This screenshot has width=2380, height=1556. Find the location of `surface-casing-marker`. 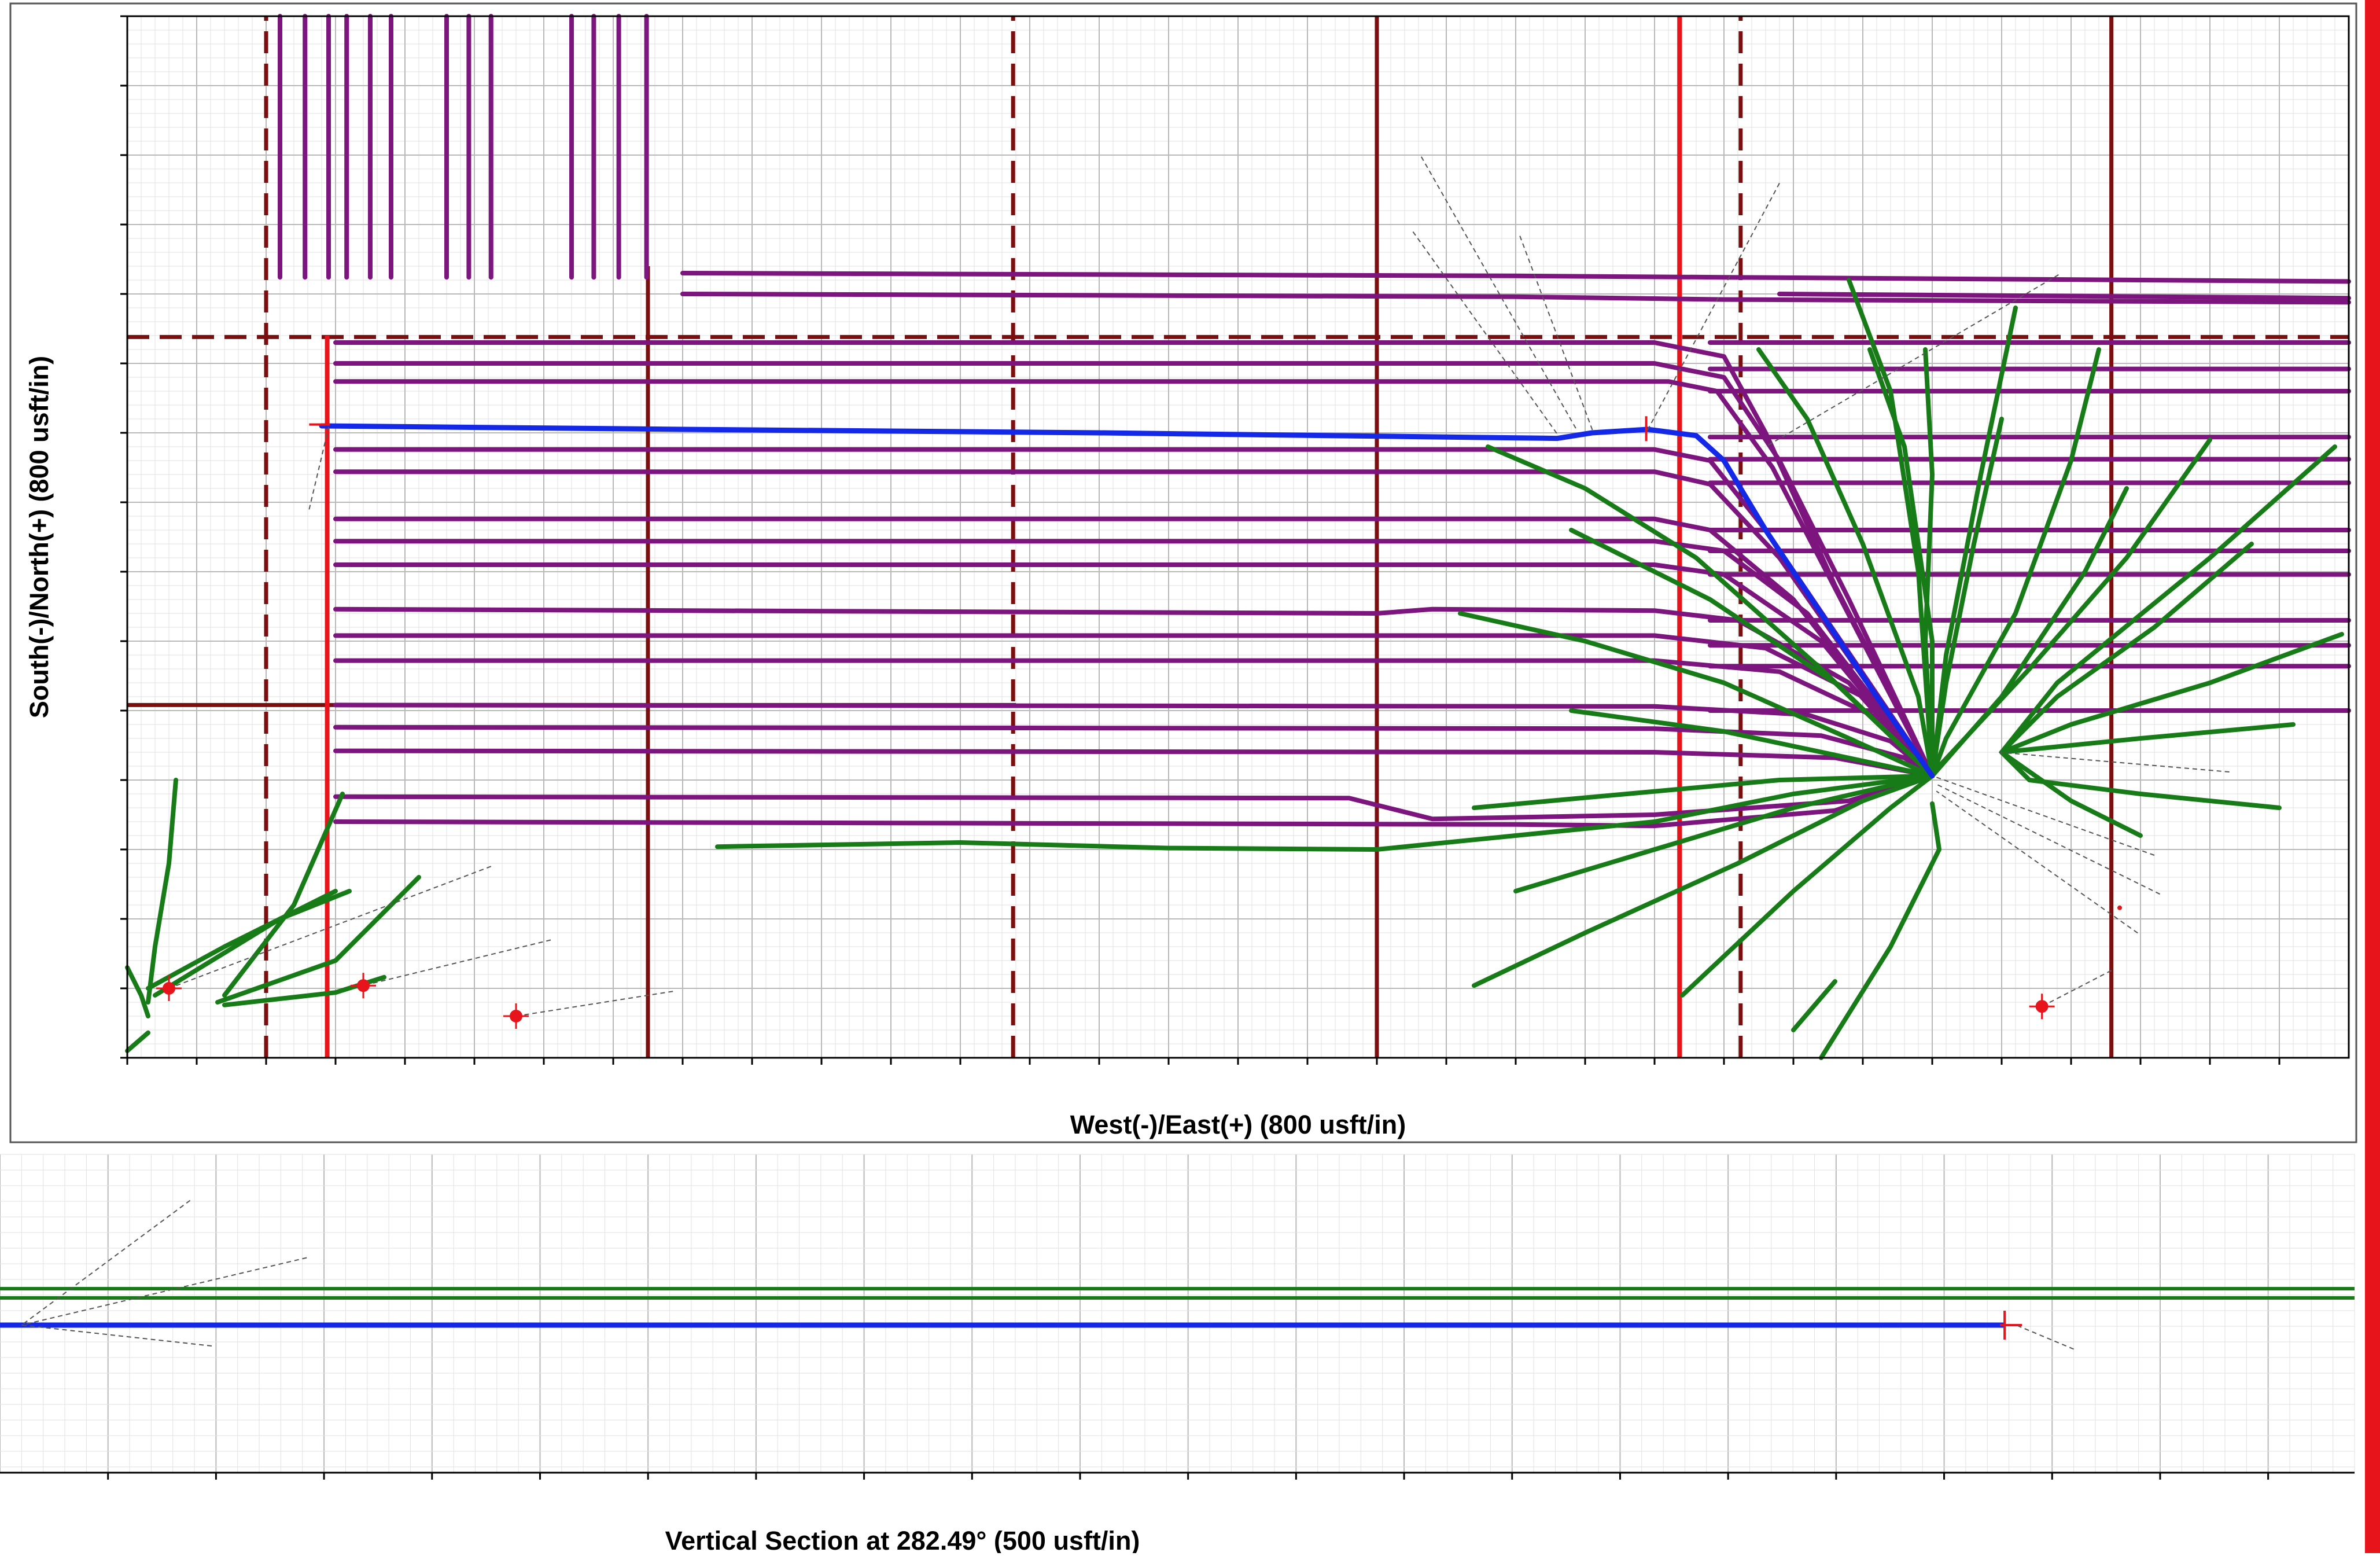

surface-casing-marker is located at coordinates (2119, 907).